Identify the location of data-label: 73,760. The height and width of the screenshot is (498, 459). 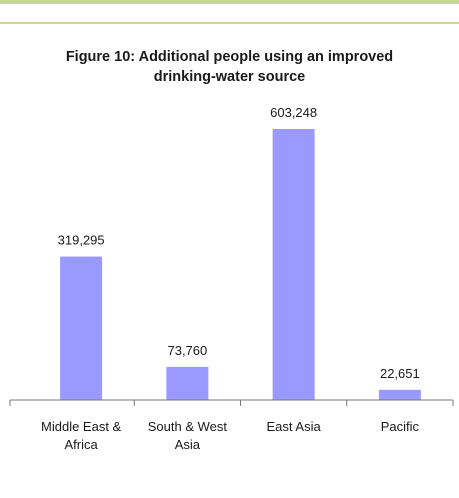
(187, 350).